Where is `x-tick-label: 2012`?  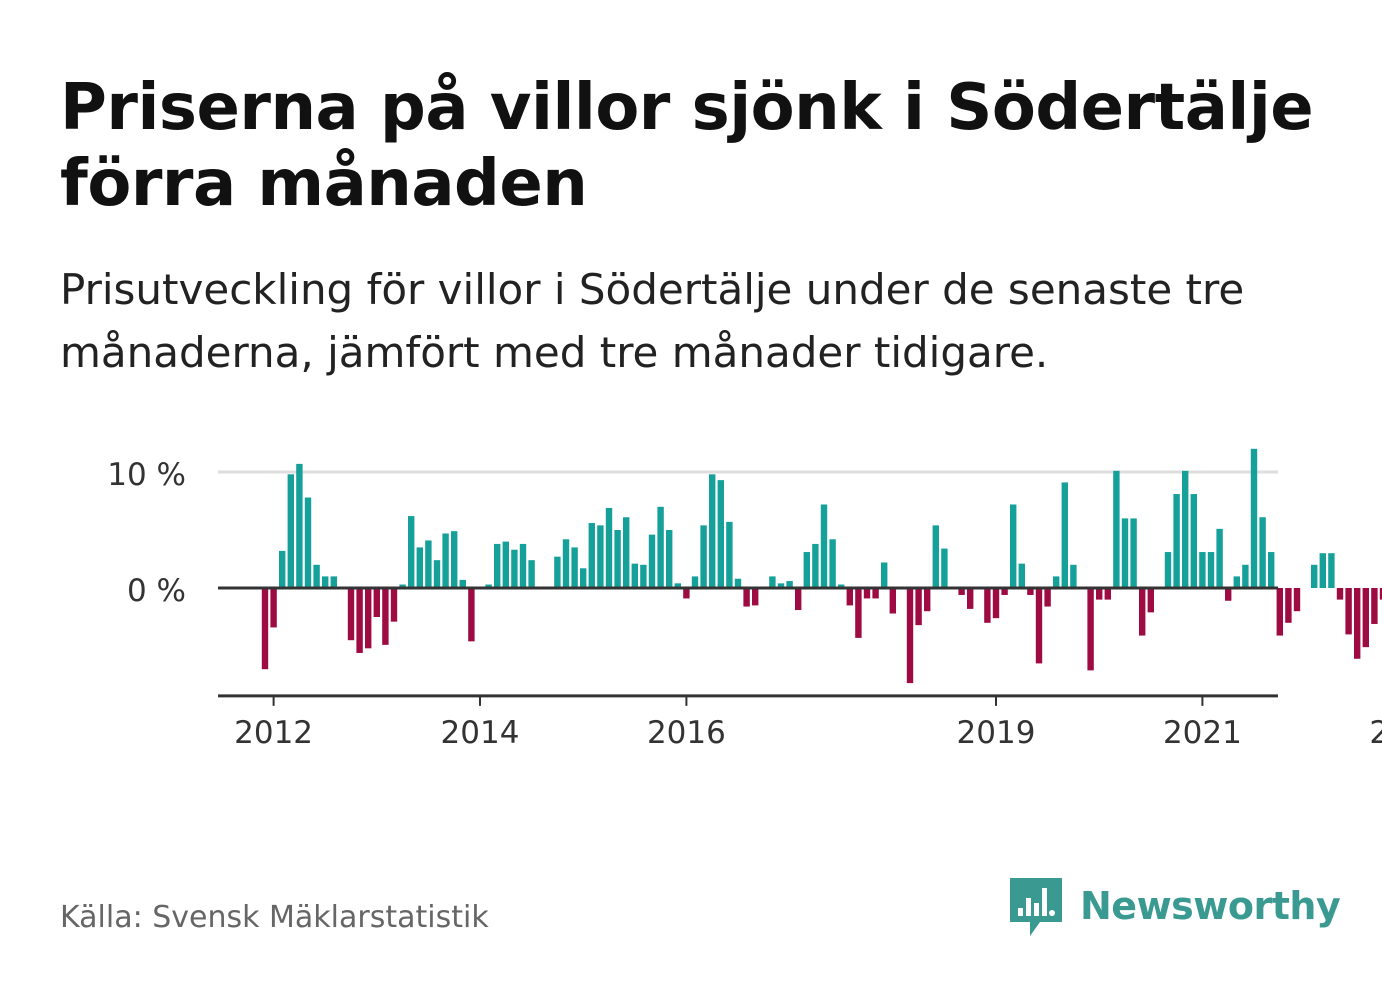 x-tick-label: 2012 is located at coordinates (273, 733).